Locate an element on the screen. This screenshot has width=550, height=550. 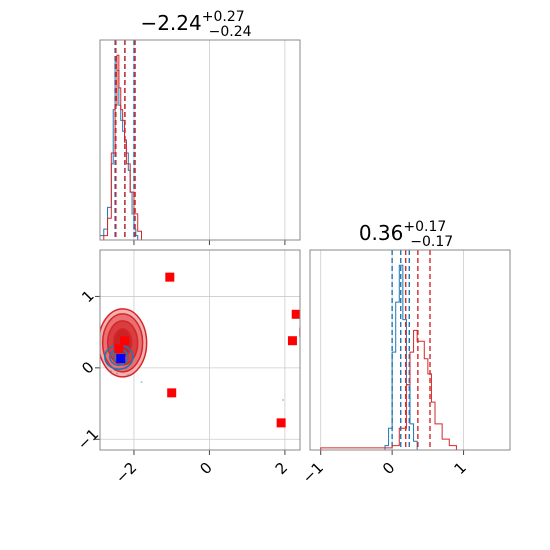
histogram-panel-top is located at coordinates (200, 142).